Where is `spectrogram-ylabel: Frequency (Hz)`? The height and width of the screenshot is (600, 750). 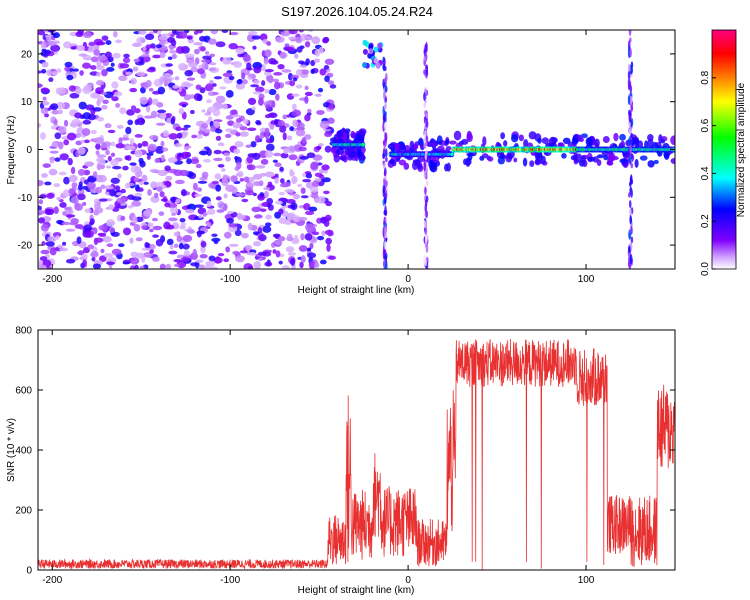
spectrogram-ylabel: Frequency (Hz) is located at coordinates (11, 150).